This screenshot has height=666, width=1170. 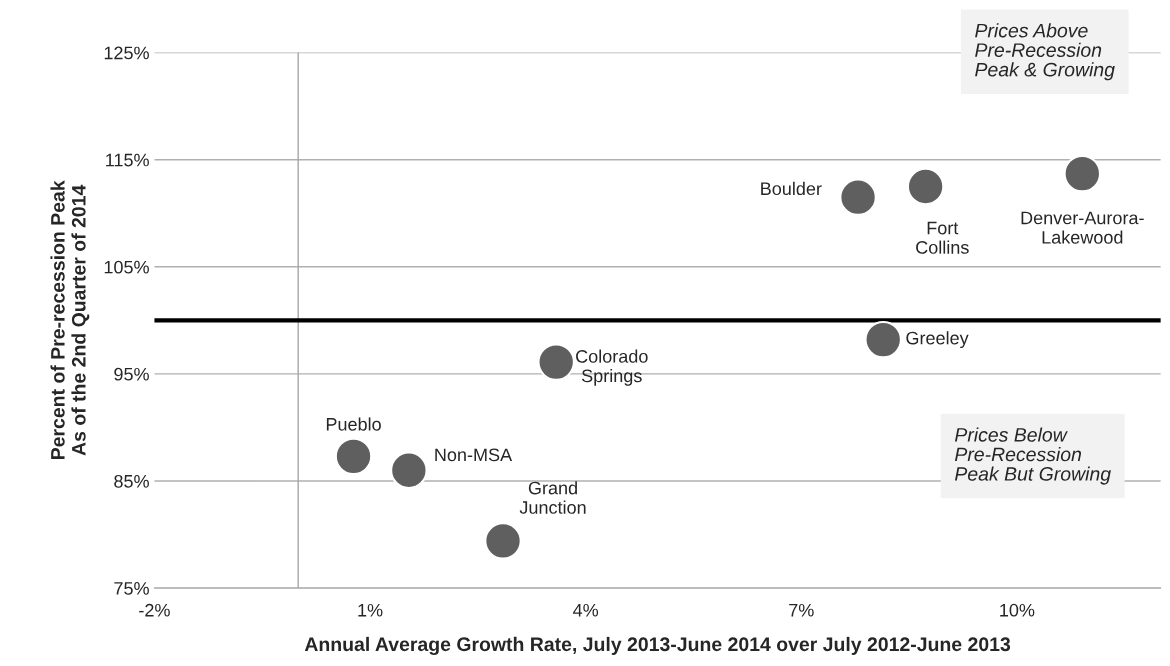 What do you see at coordinates (131, 481) in the screenshot?
I see `y-tick-label: 85%` at bounding box center [131, 481].